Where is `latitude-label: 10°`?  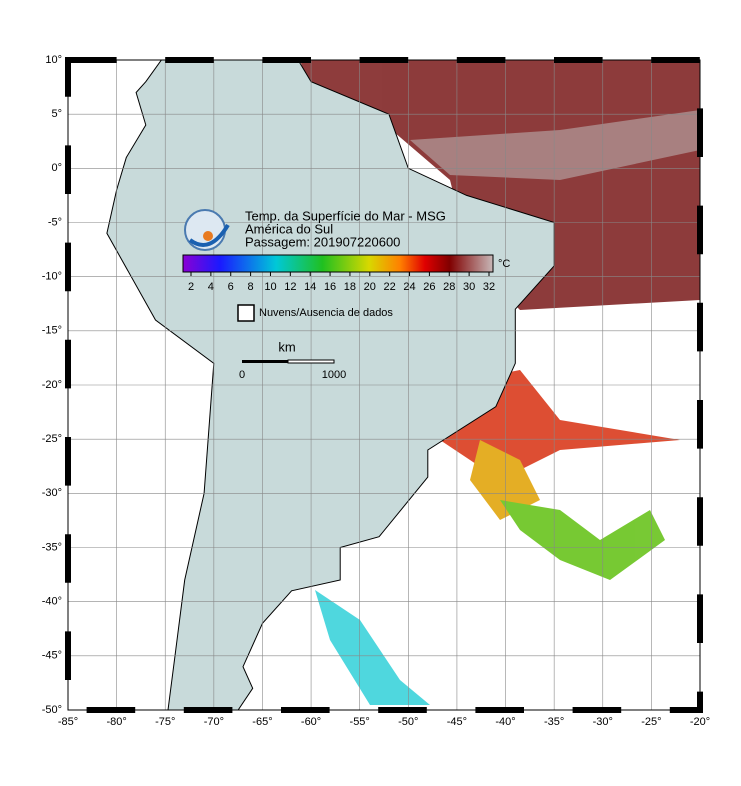 latitude-label: 10° is located at coordinates (53, 60).